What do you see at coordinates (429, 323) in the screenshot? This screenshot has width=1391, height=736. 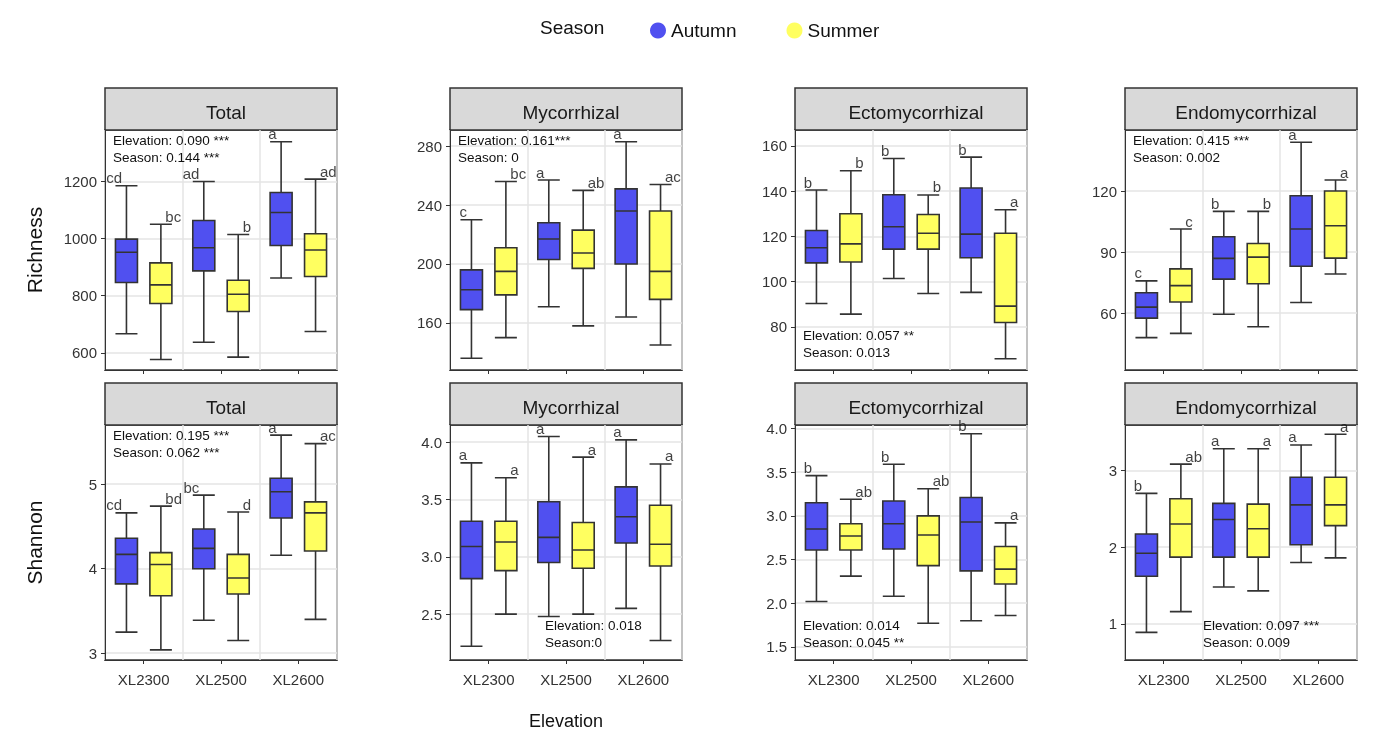 I see `y-tick-label: 160` at bounding box center [429, 323].